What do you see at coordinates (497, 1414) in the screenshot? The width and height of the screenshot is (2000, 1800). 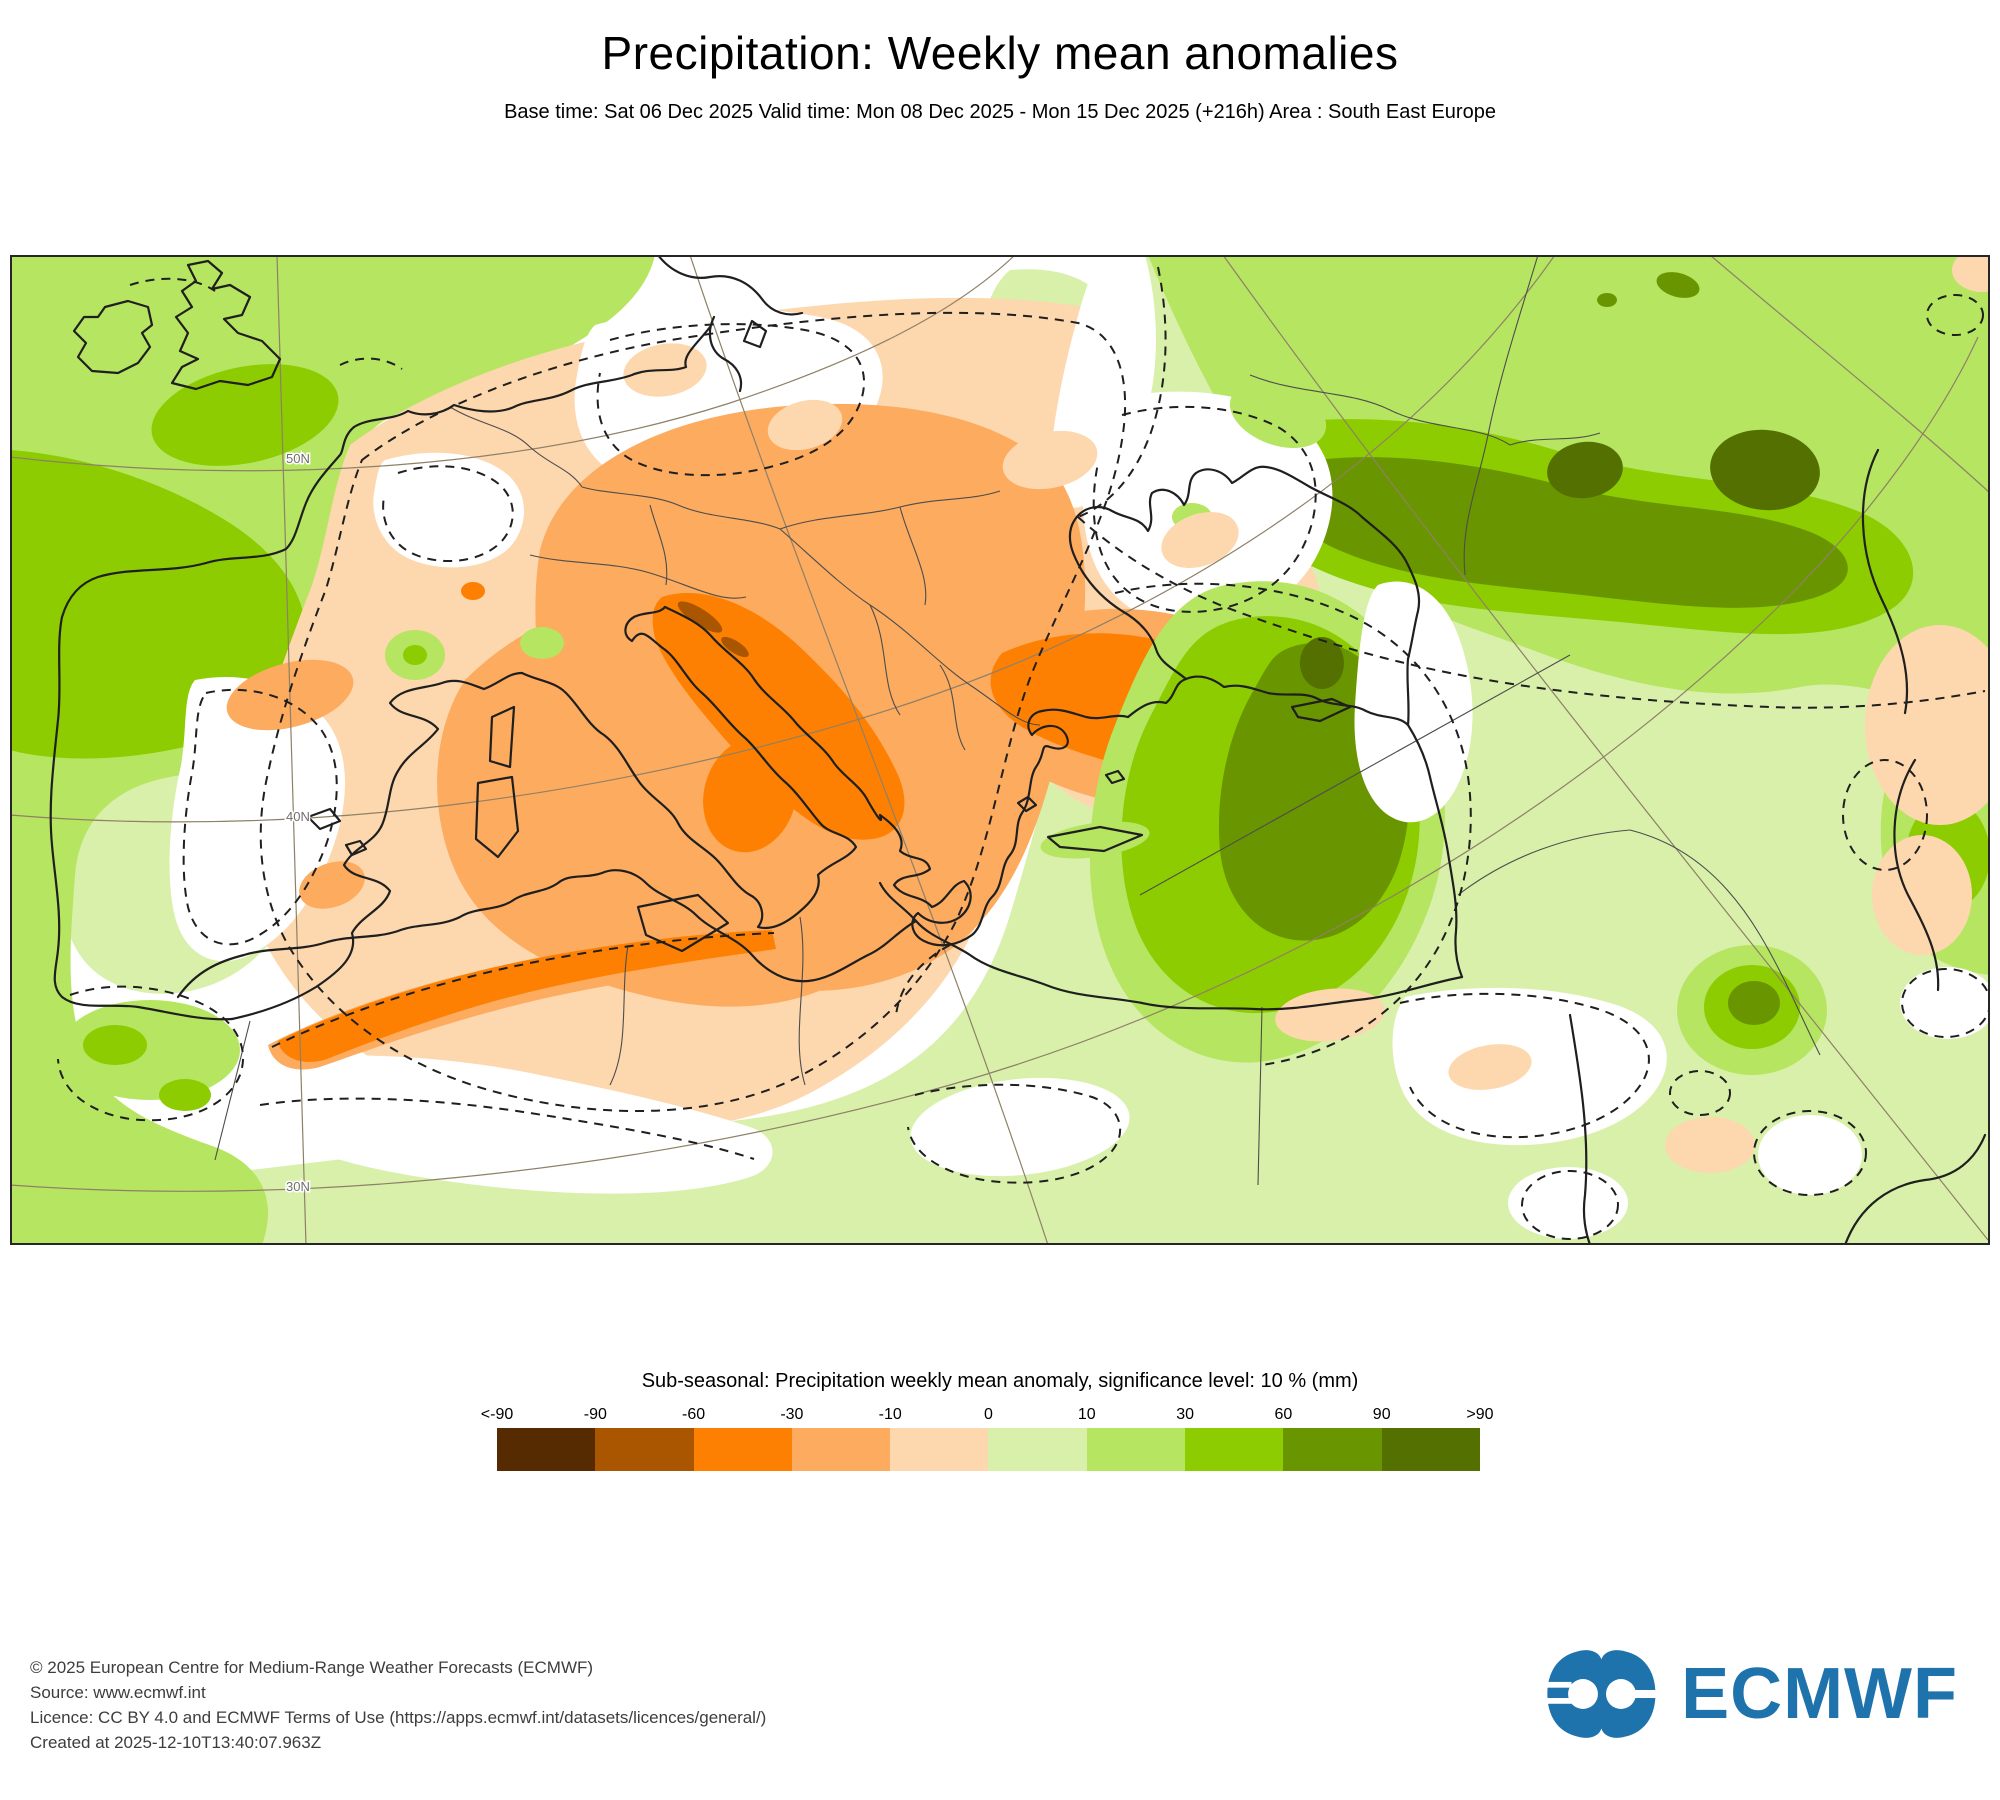 I see `legend-tick-label: <-90` at bounding box center [497, 1414].